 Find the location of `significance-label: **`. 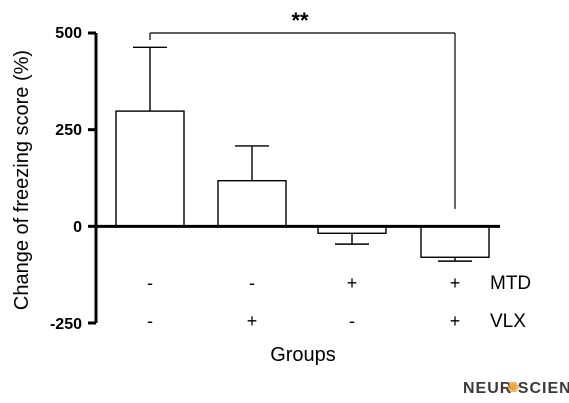

significance-label: ** is located at coordinates (300, 20).